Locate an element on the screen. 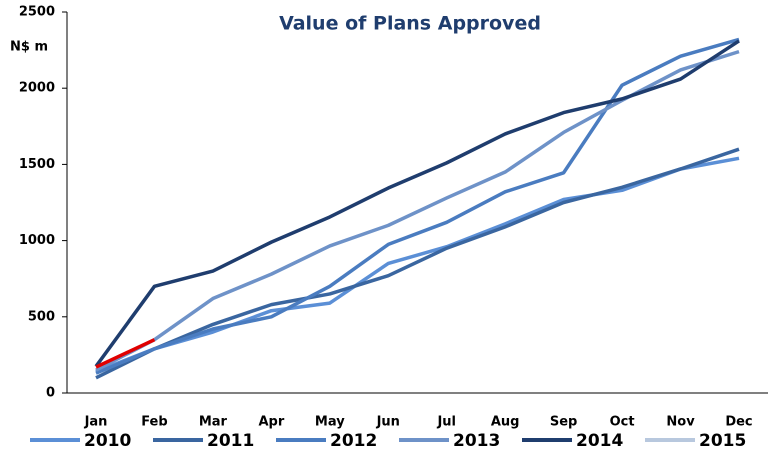 This screenshot has width=770, height=455. x-tick-label: Dec is located at coordinates (738, 422).